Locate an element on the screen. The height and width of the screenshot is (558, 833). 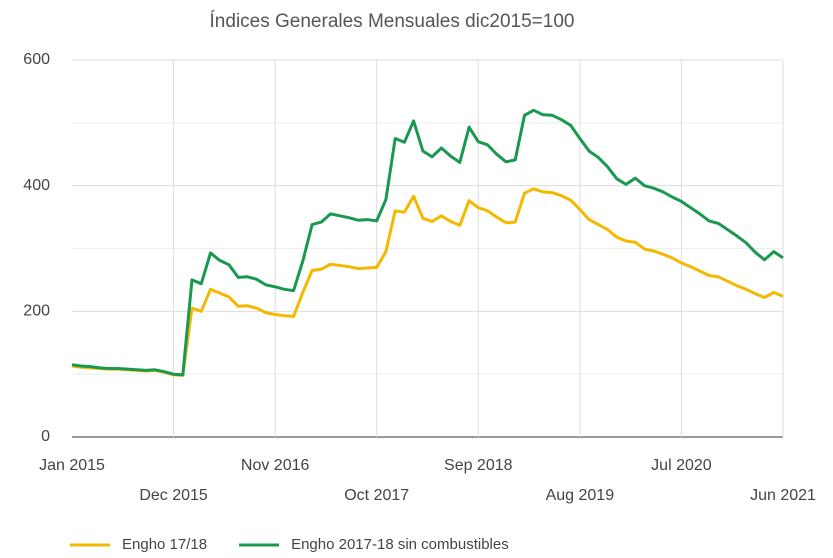
legend-label: Engho 17/18 is located at coordinates (164, 544).